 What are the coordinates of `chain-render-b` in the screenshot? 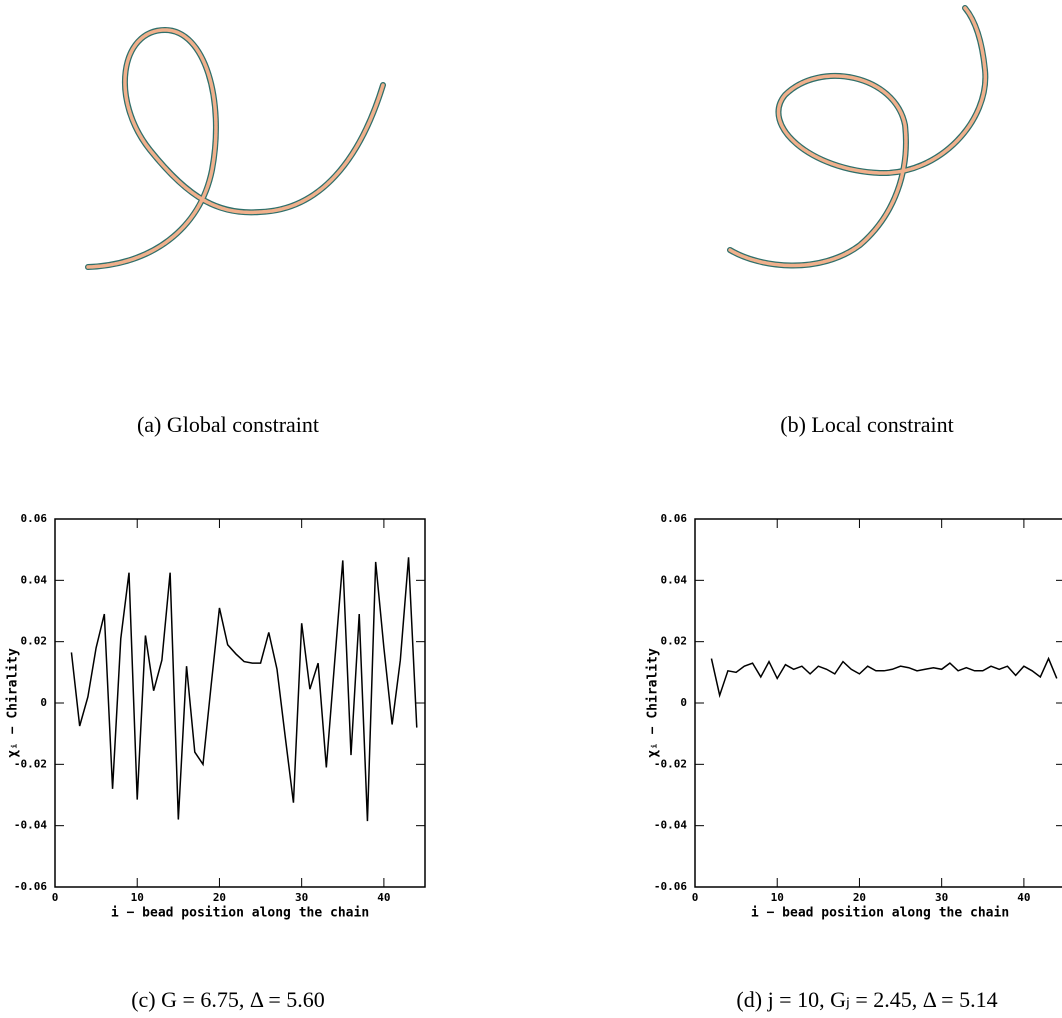 It's located at (858, 137).